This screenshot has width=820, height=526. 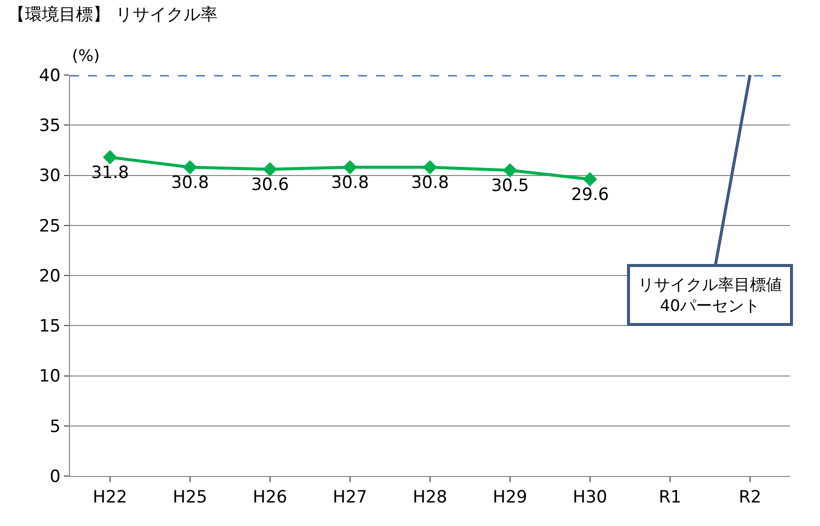 I want to click on x-tick-label: H29, so click(x=510, y=497).